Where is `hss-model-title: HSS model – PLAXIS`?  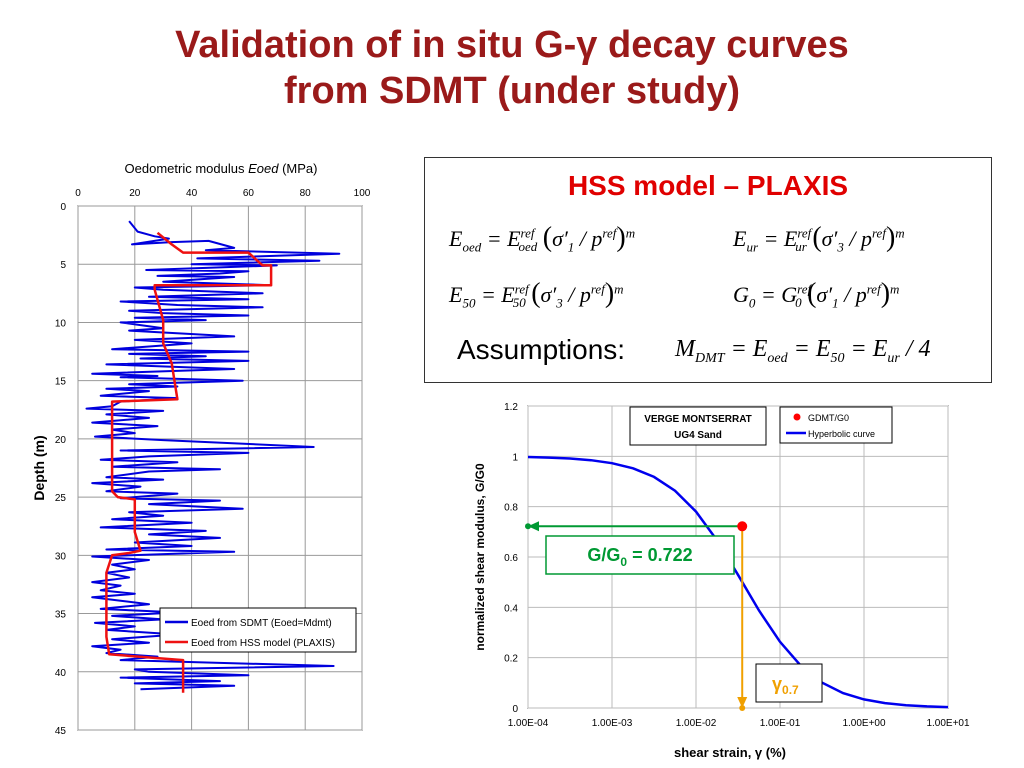
hss-model-title: HSS model – PLAXIS is located at coordinates (708, 185).